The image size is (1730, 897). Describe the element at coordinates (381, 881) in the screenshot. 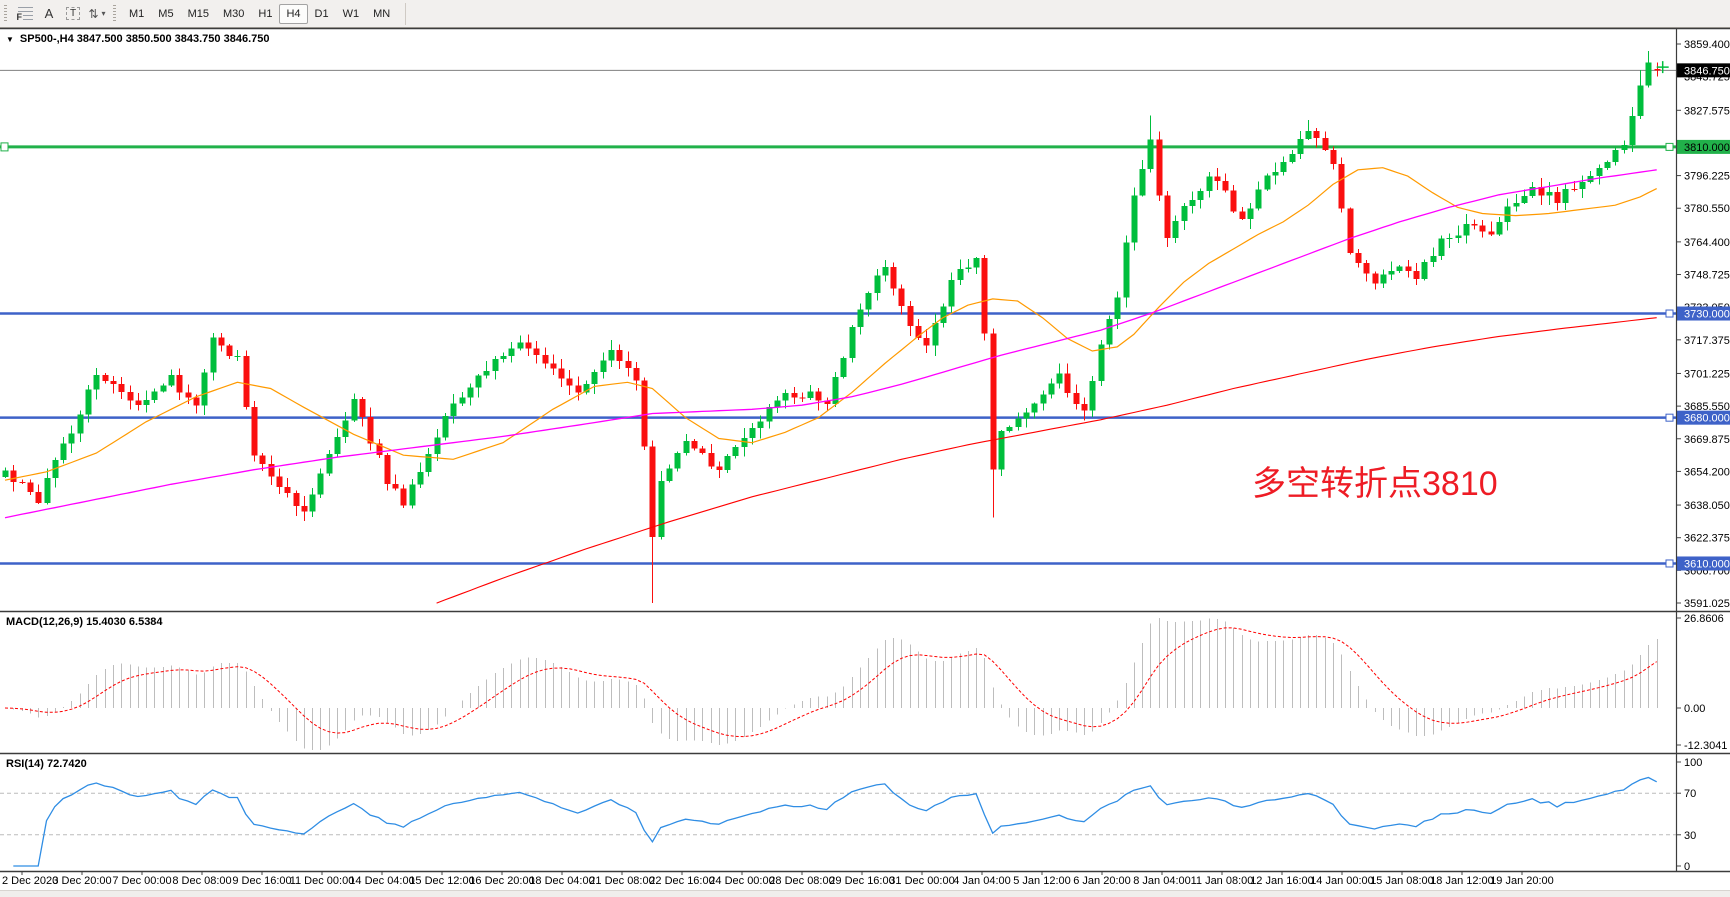

I see `time-axis-label: 14 Dec 04:00` at that location.